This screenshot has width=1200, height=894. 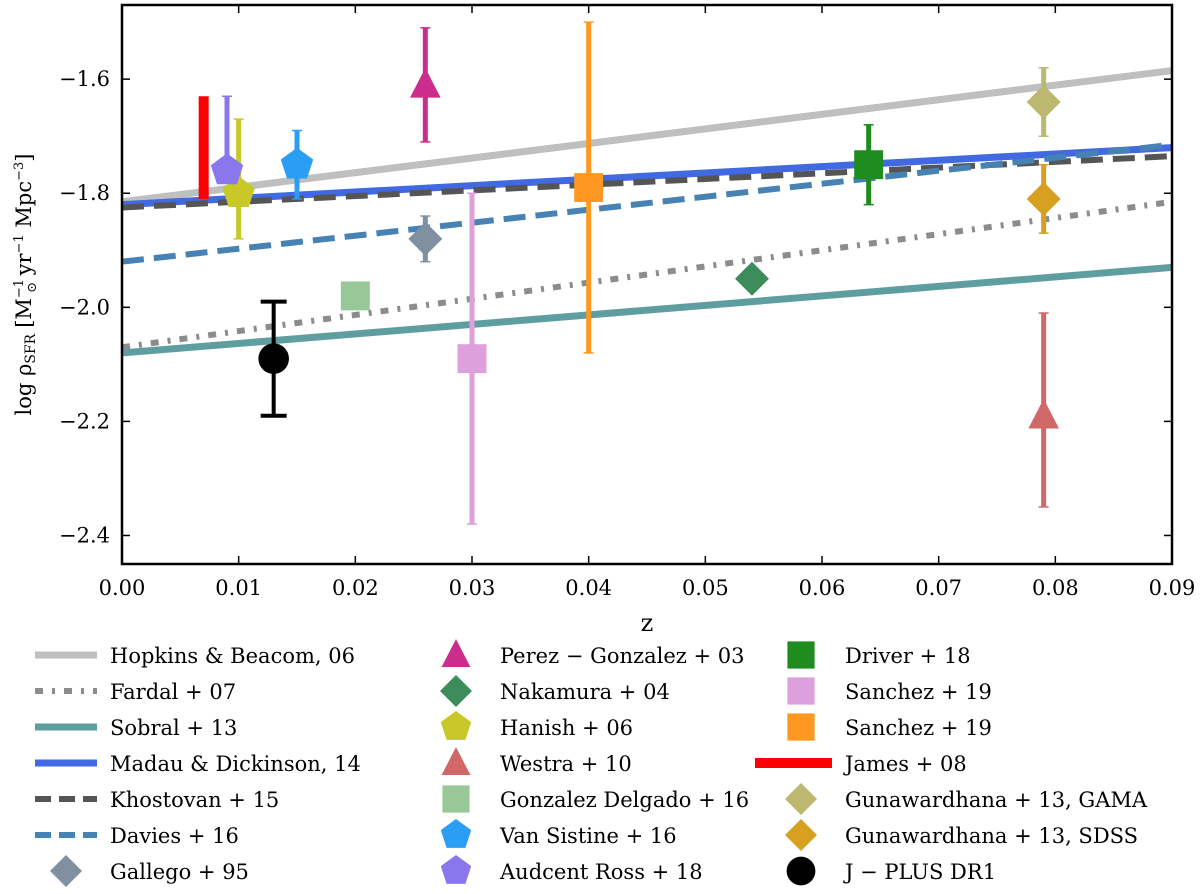 I want to click on legend-entry-gunawardhana-13-gama: Gunawardhana + 13, GAMA, so click(x=966, y=799).